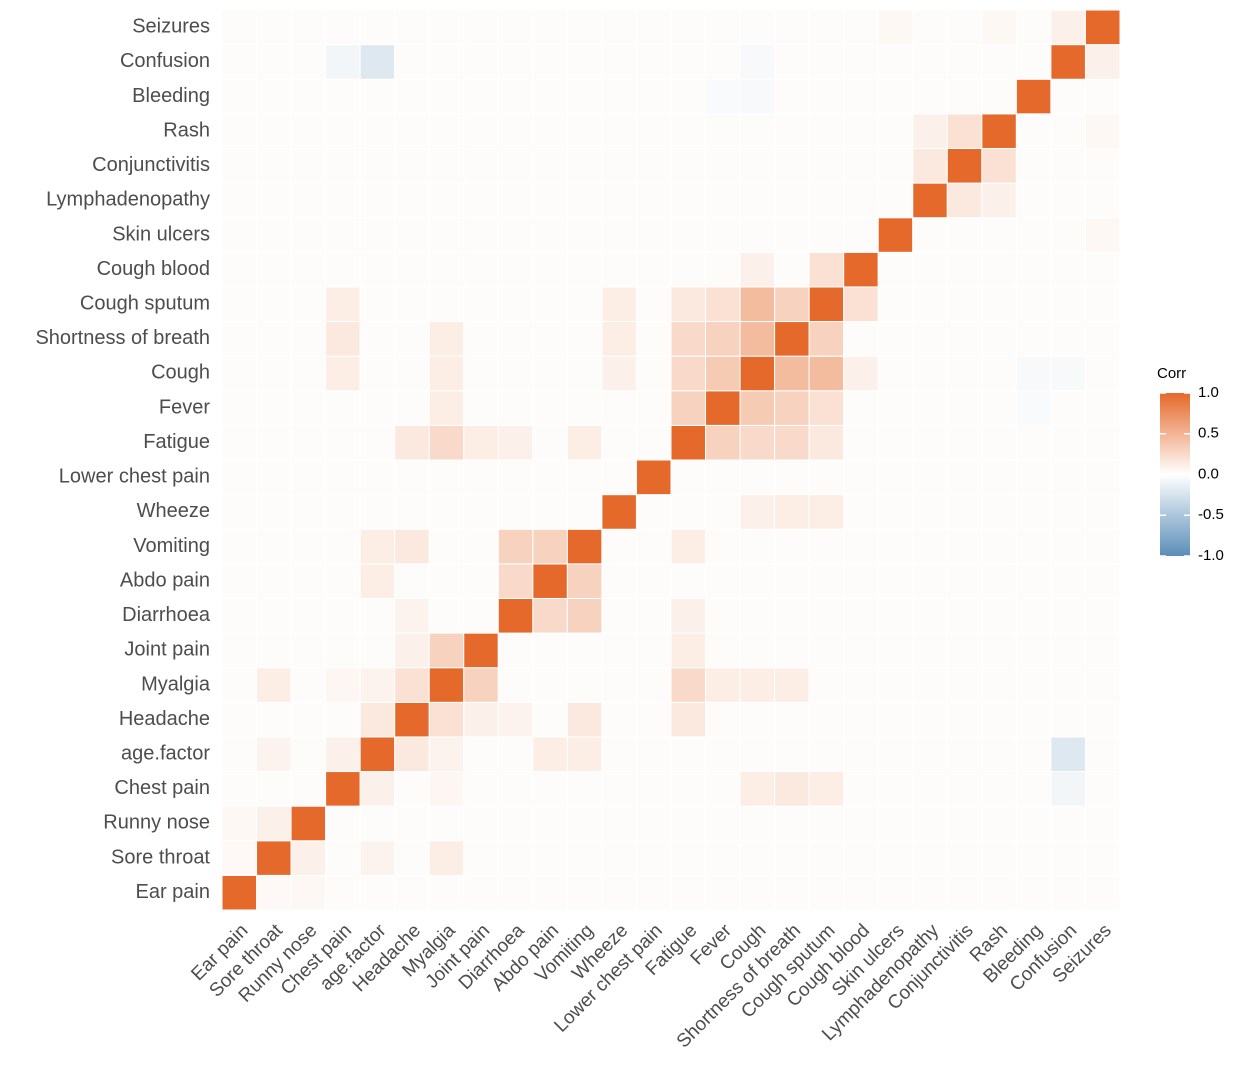 This screenshot has width=1239, height=1075. I want to click on legend-tick-label: 1.0, so click(1208, 392).